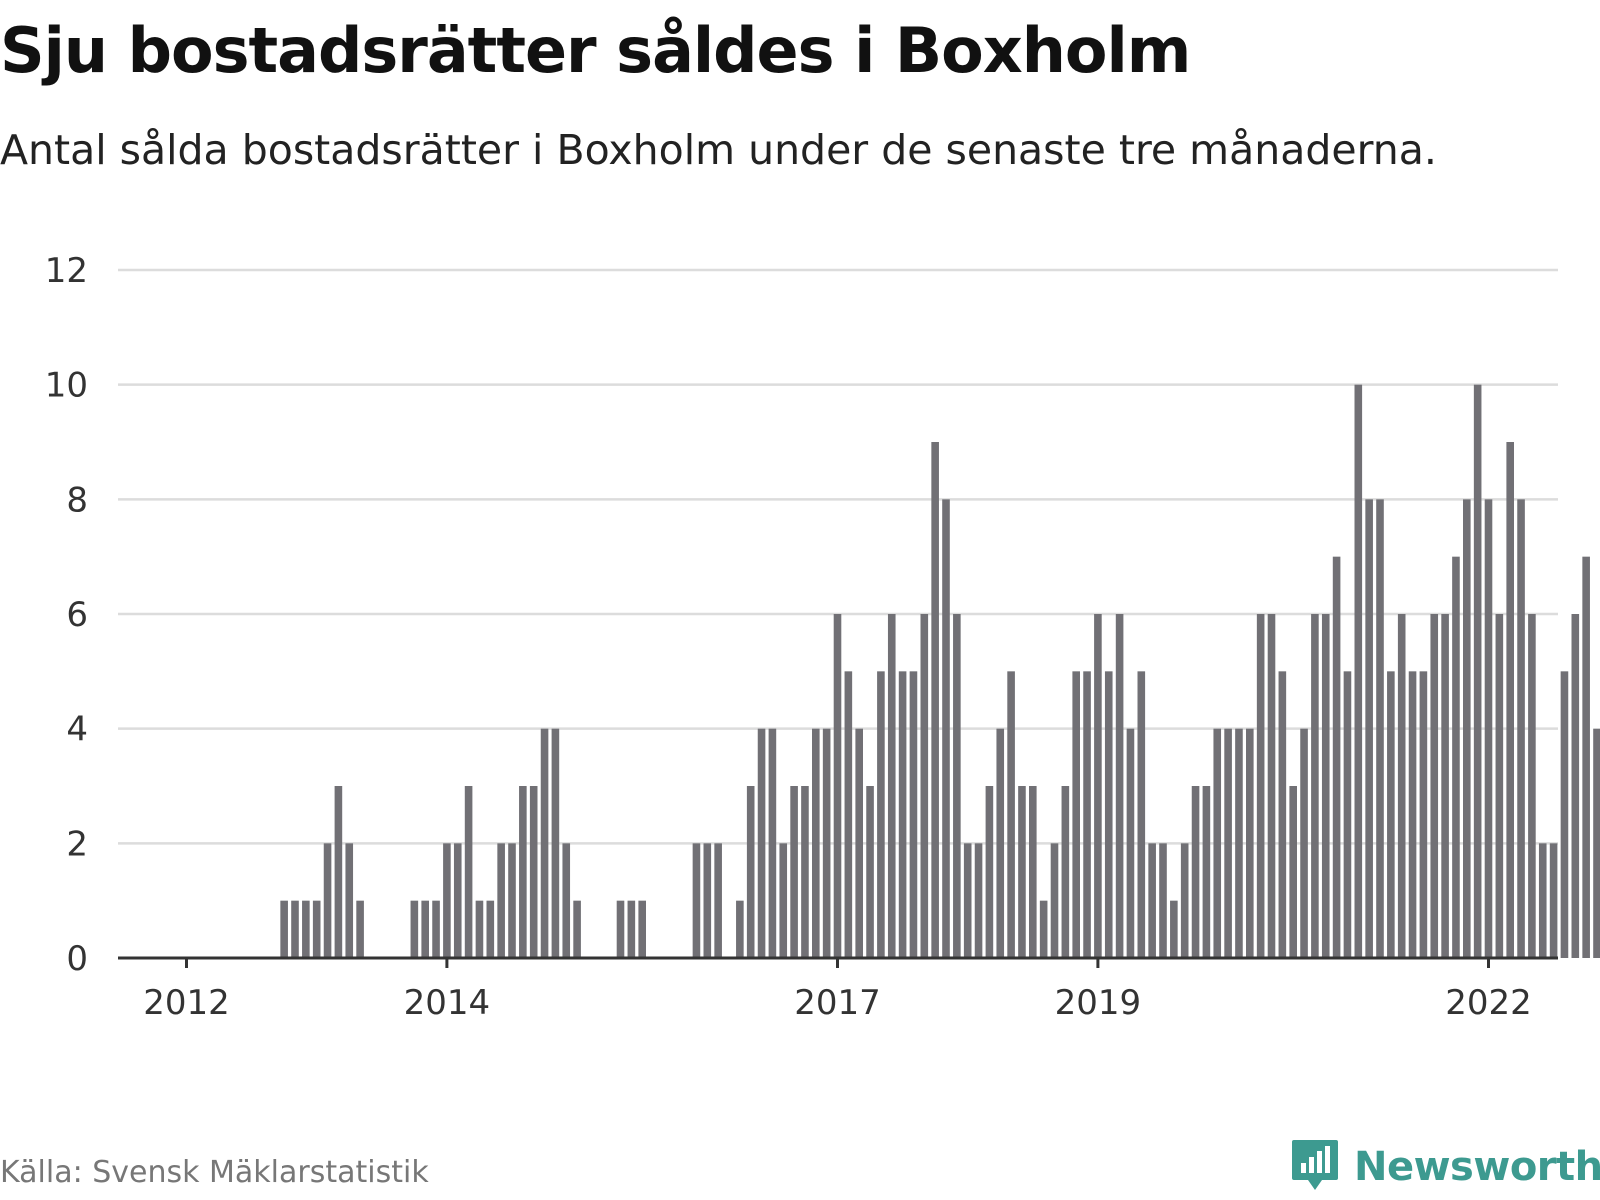 The image size is (1600, 1200). What do you see at coordinates (77, 959) in the screenshot?
I see `y-tick-label: 0` at bounding box center [77, 959].